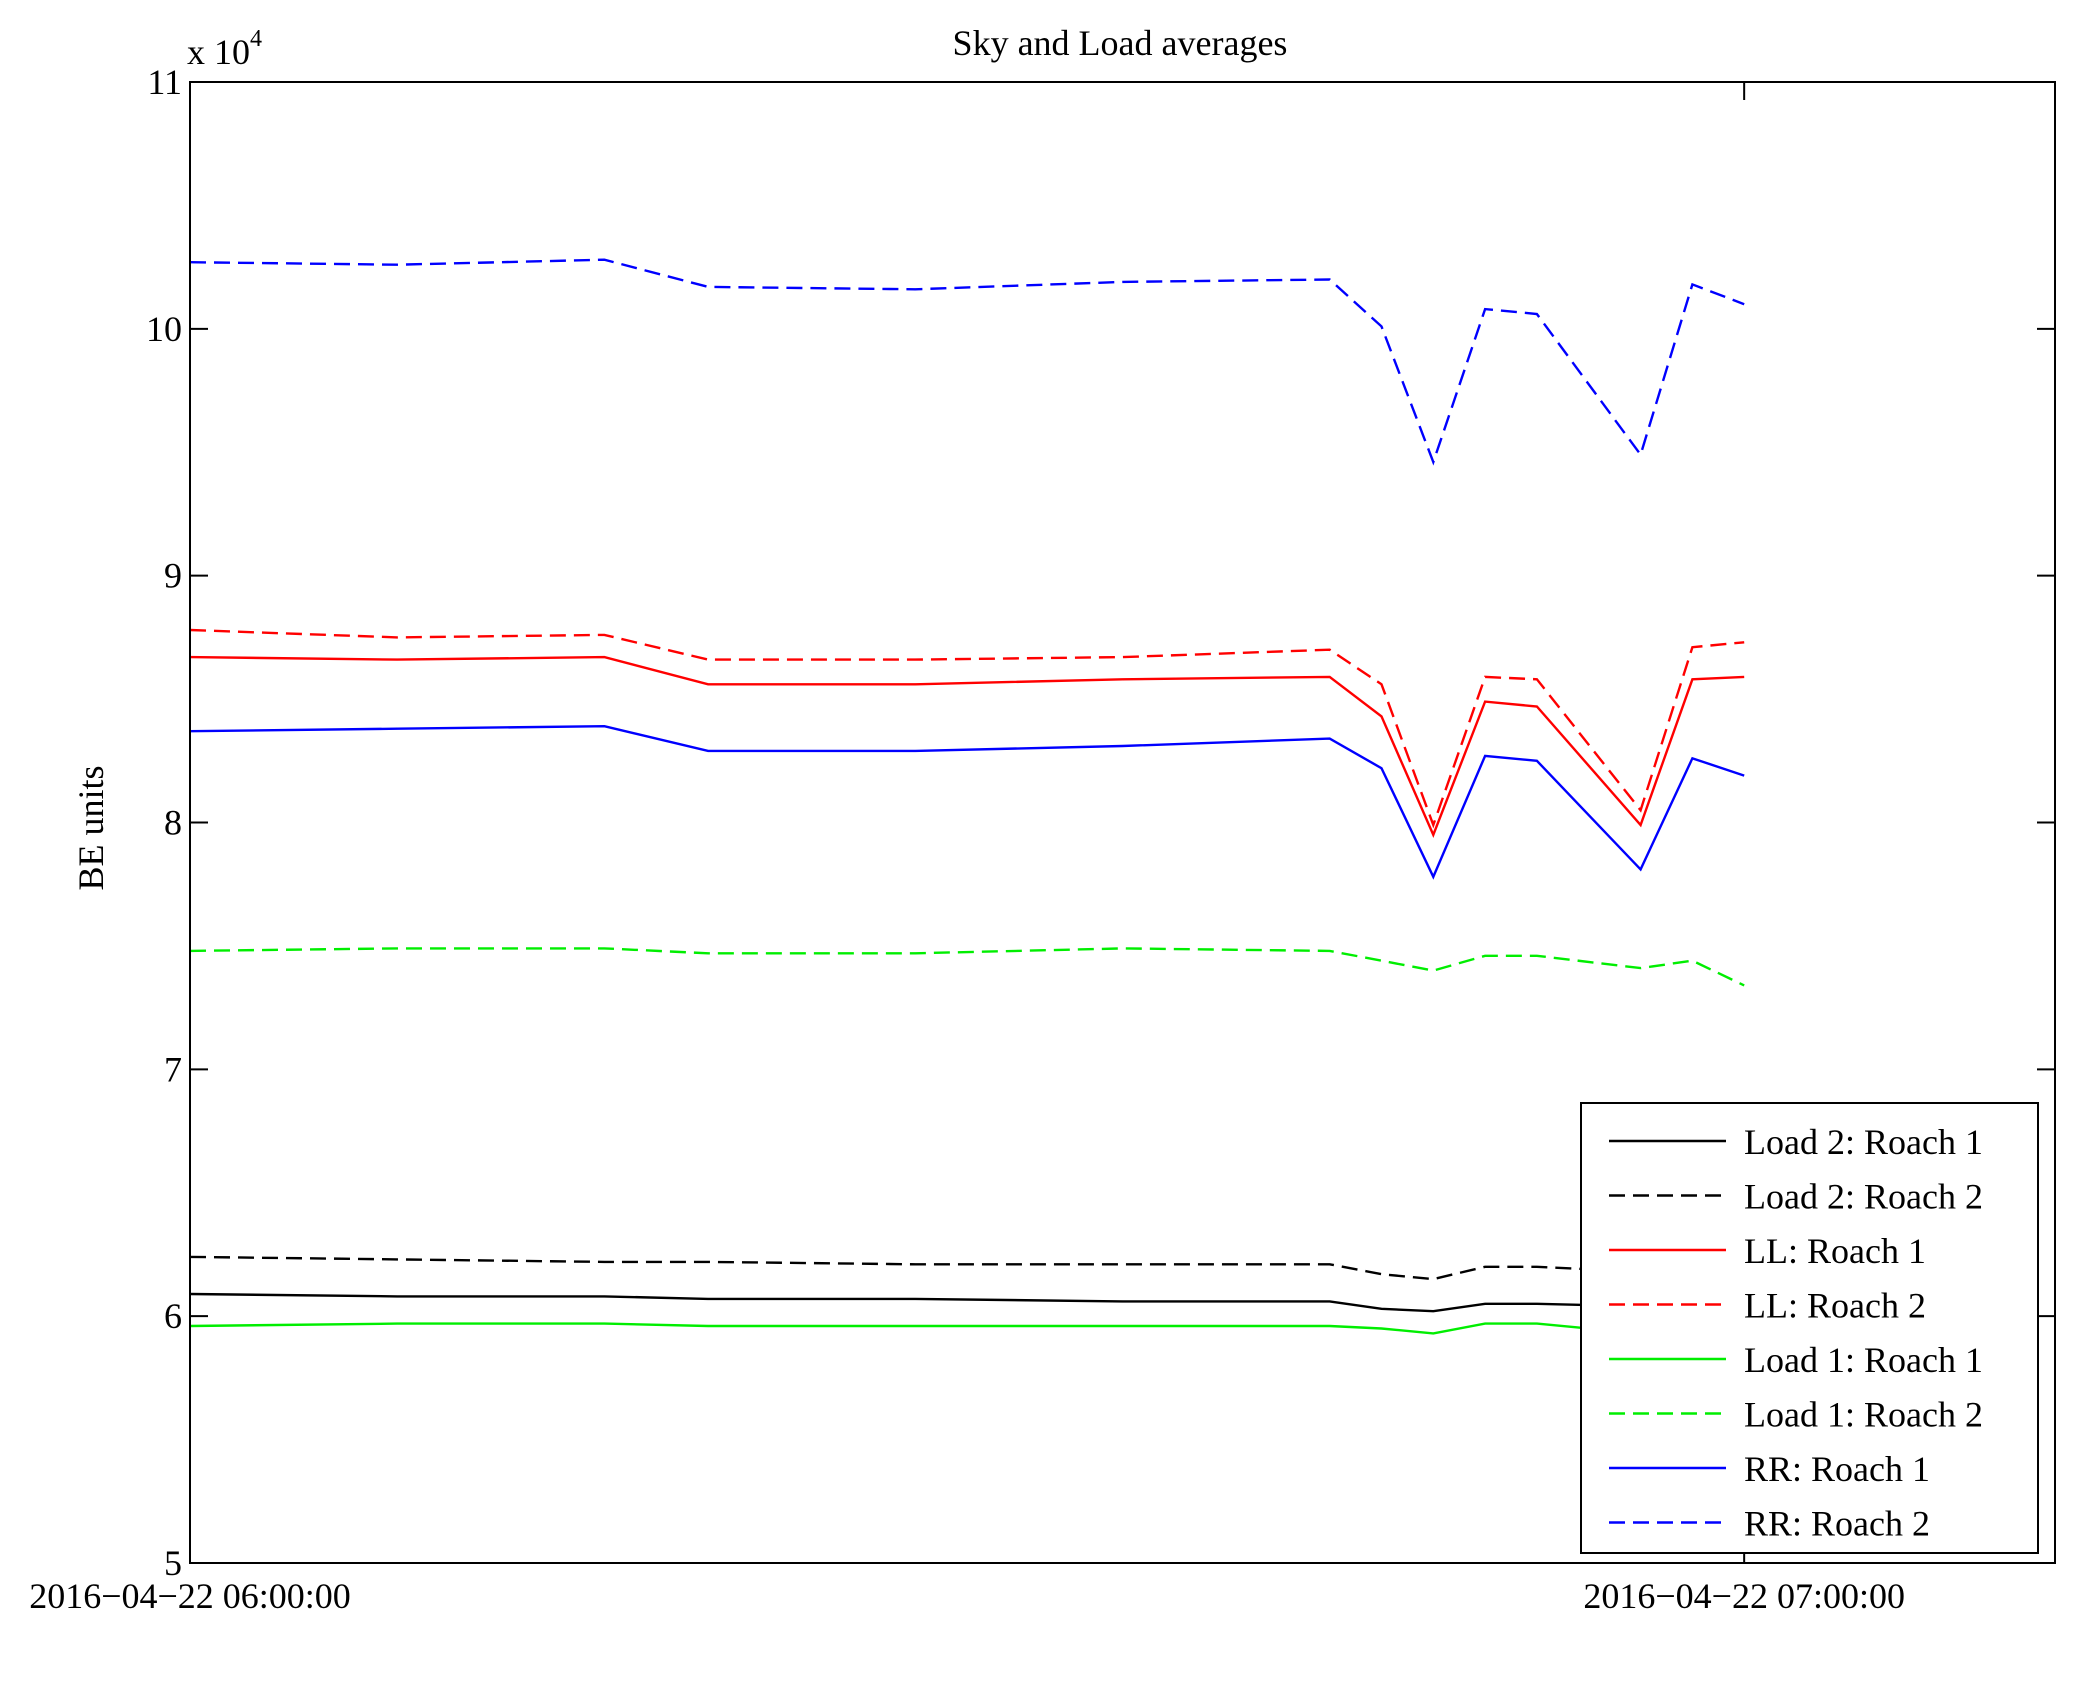  I want to click on y-exponent-label: x 104, so click(224, 49).